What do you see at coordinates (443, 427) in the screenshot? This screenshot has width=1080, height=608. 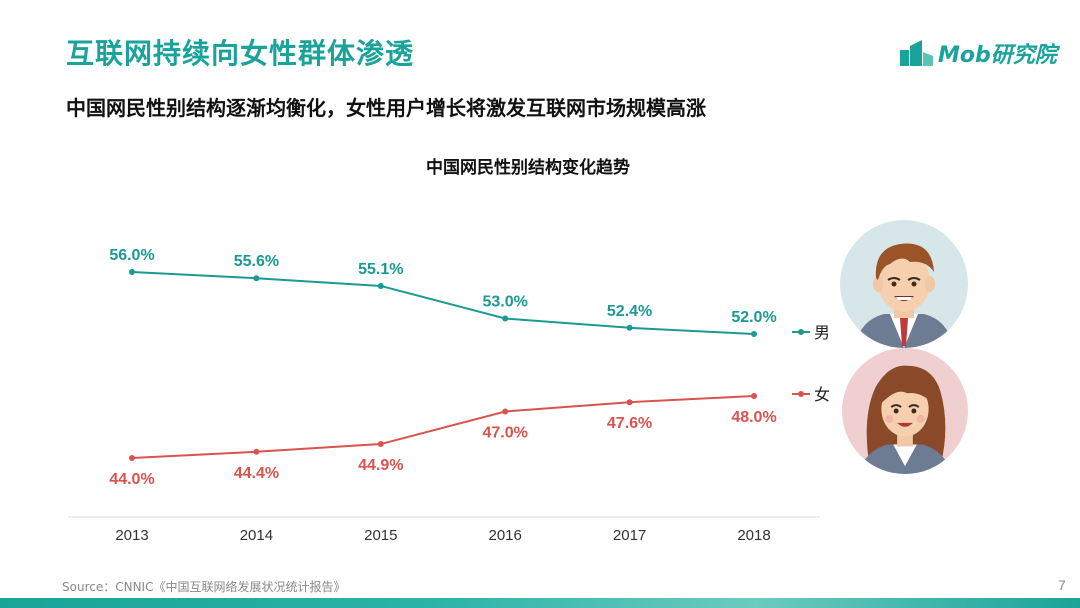 I see `series-line-female` at bounding box center [443, 427].